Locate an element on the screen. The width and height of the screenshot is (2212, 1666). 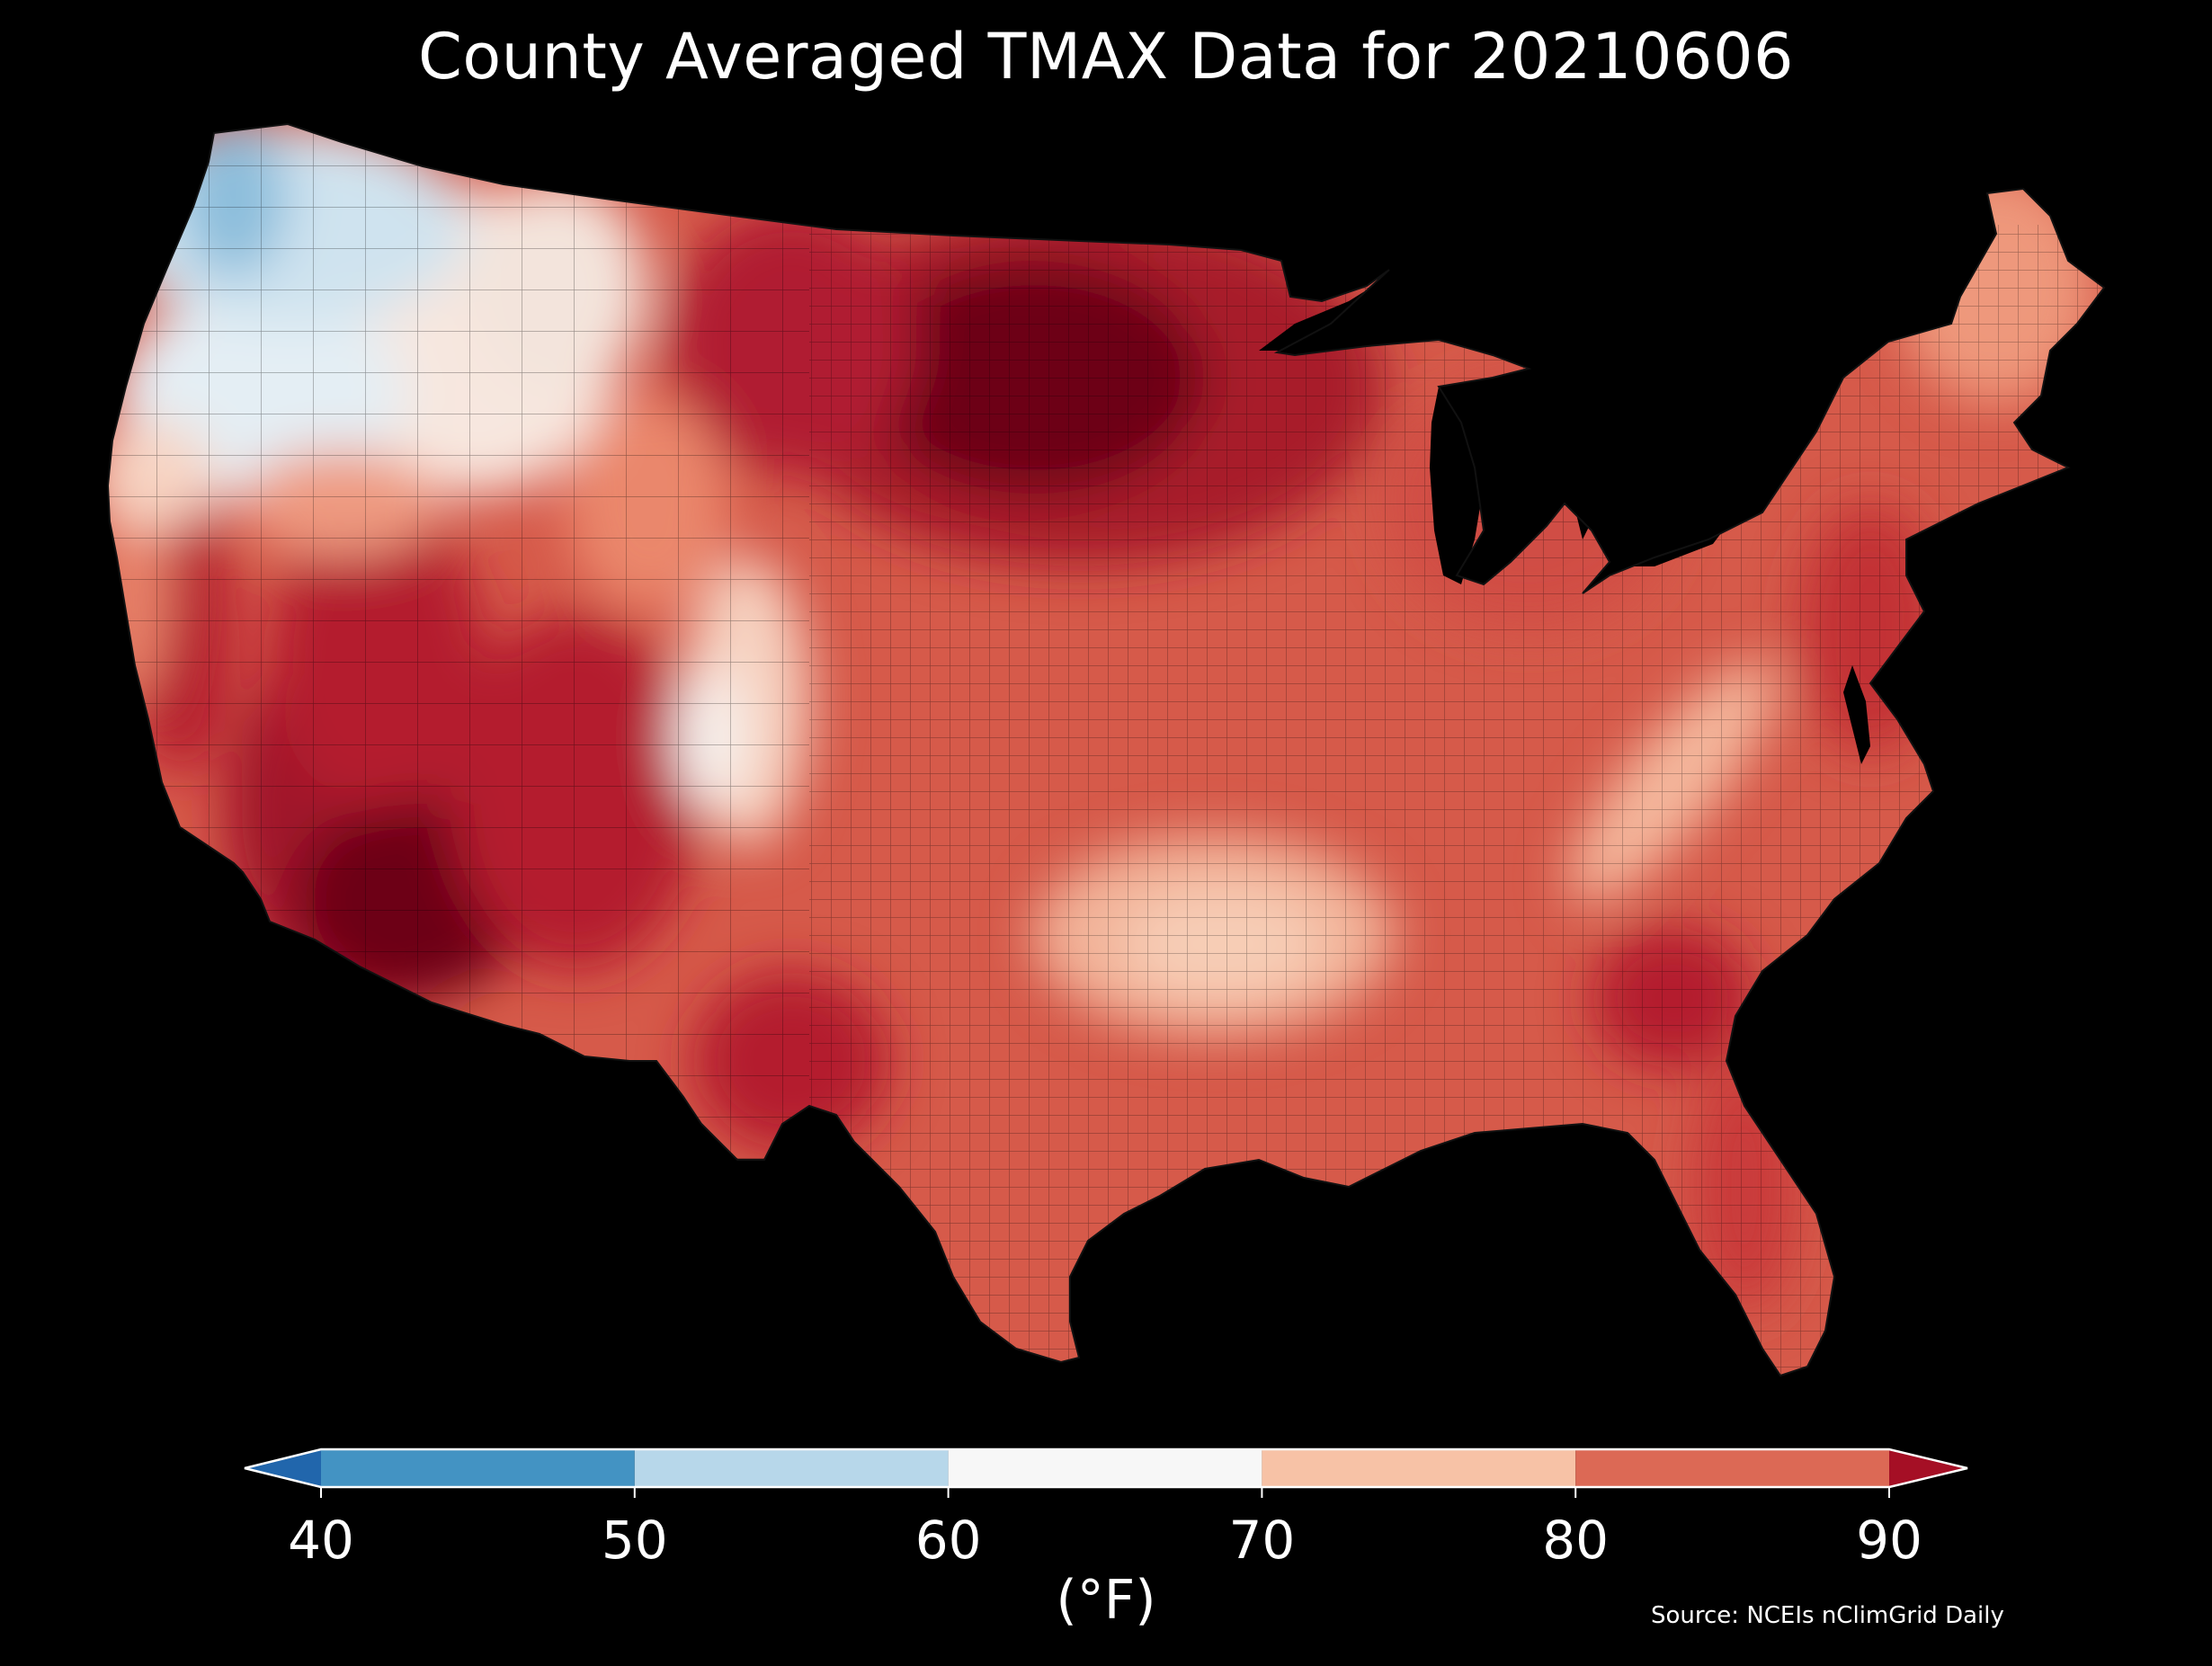
colorbar-tick-label: 80 is located at coordinates (1575, 1540).